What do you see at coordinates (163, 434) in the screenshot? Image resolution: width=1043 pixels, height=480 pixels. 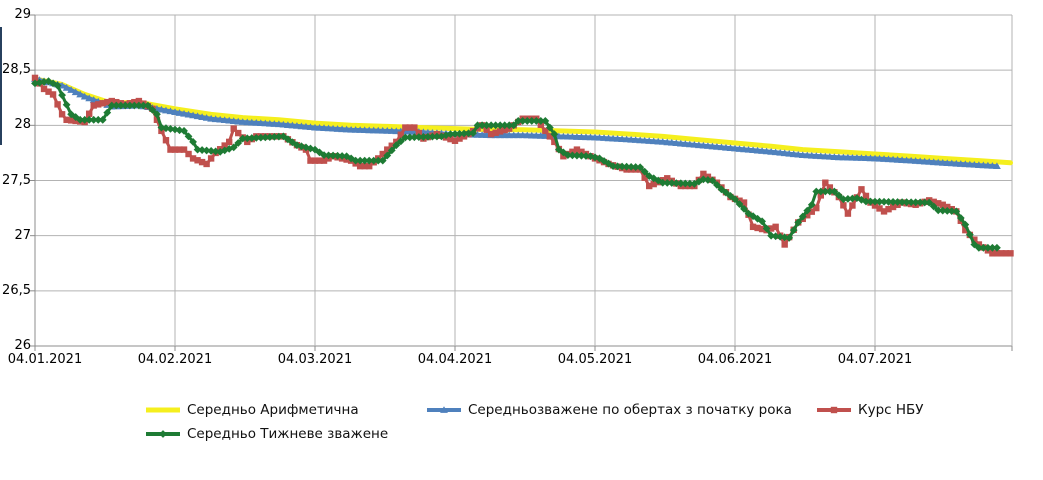 I see `legend-diamond-swatch-icon` at bounding box center [163, 434].